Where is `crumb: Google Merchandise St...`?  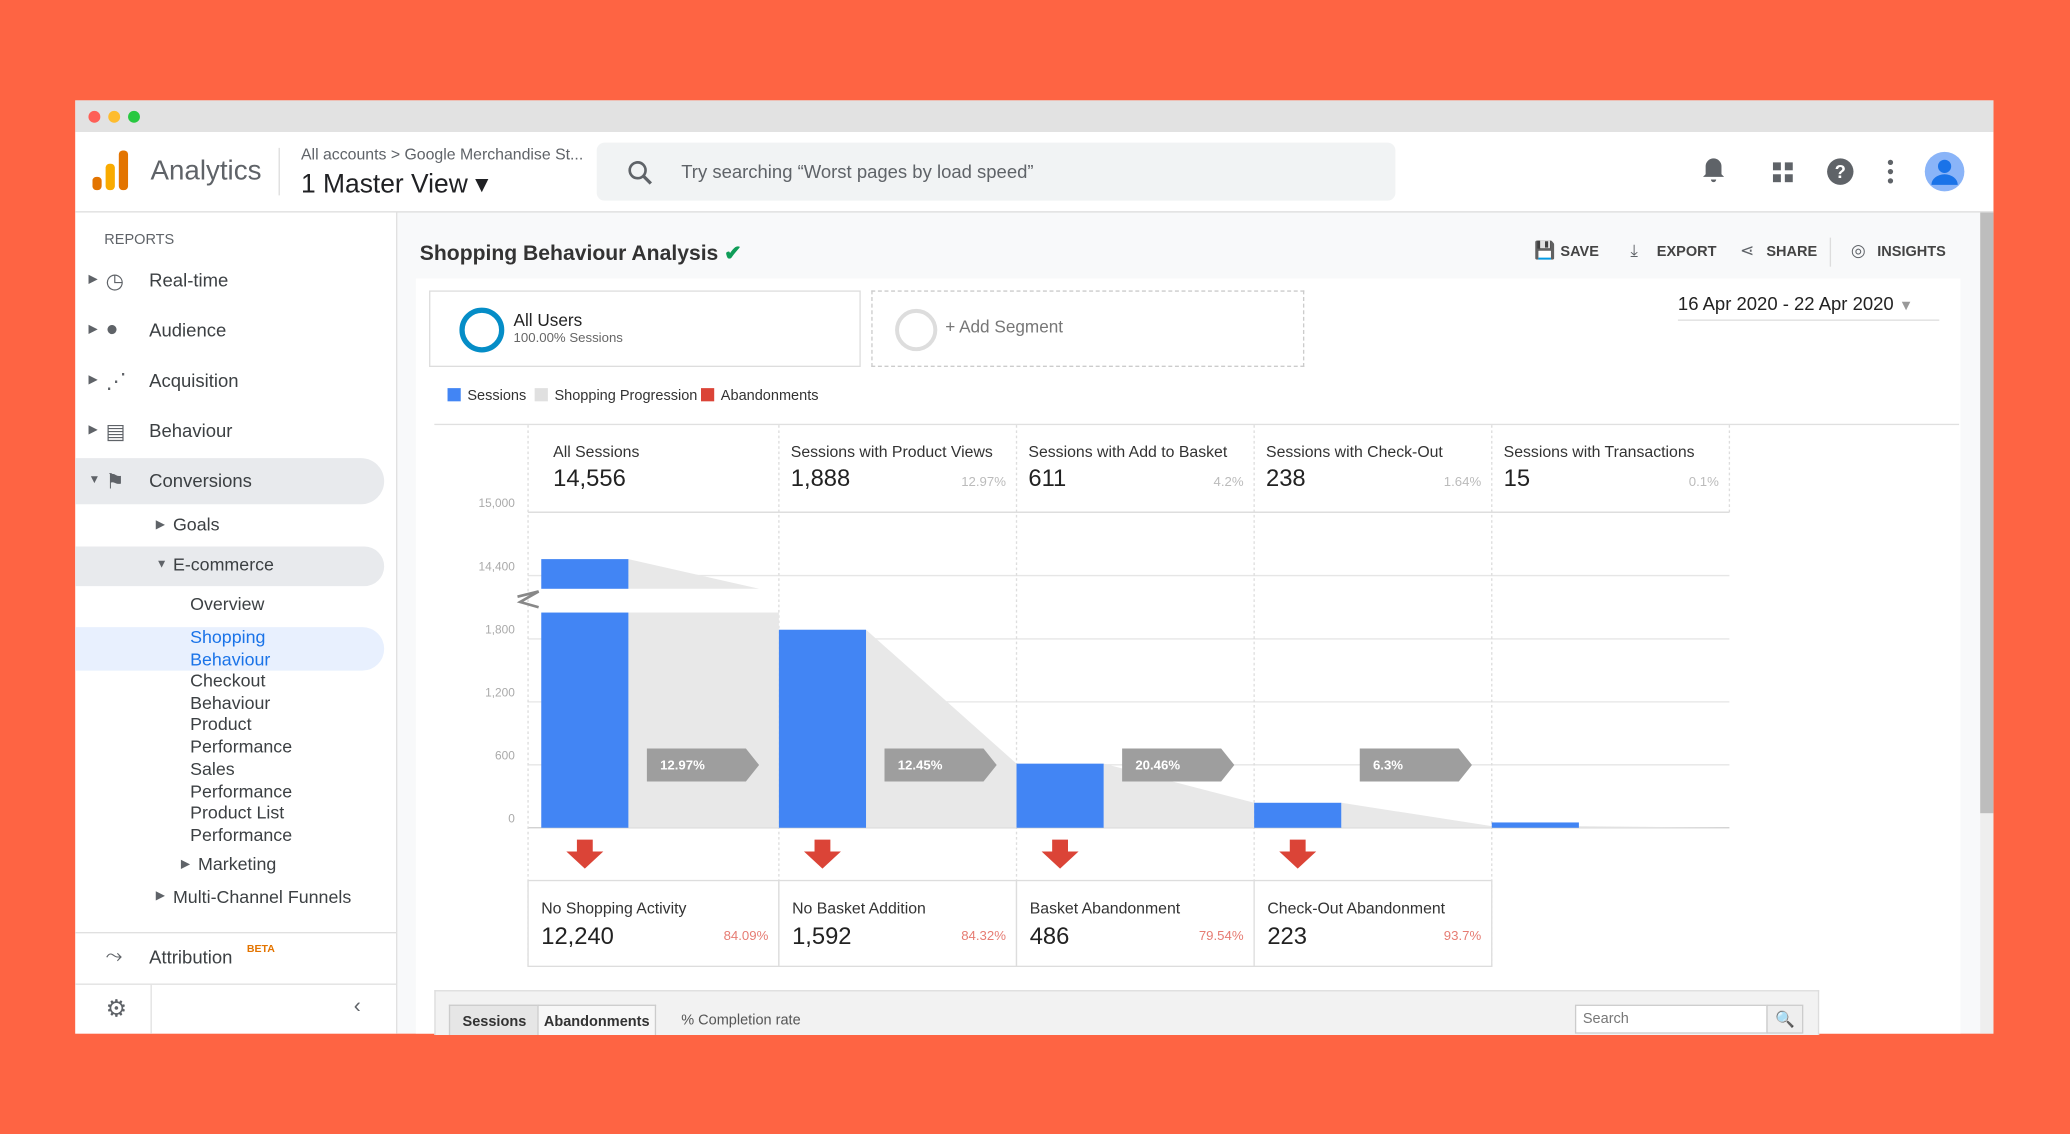 crumb: Google Merchandise St... is located at coordinates (494, 154).